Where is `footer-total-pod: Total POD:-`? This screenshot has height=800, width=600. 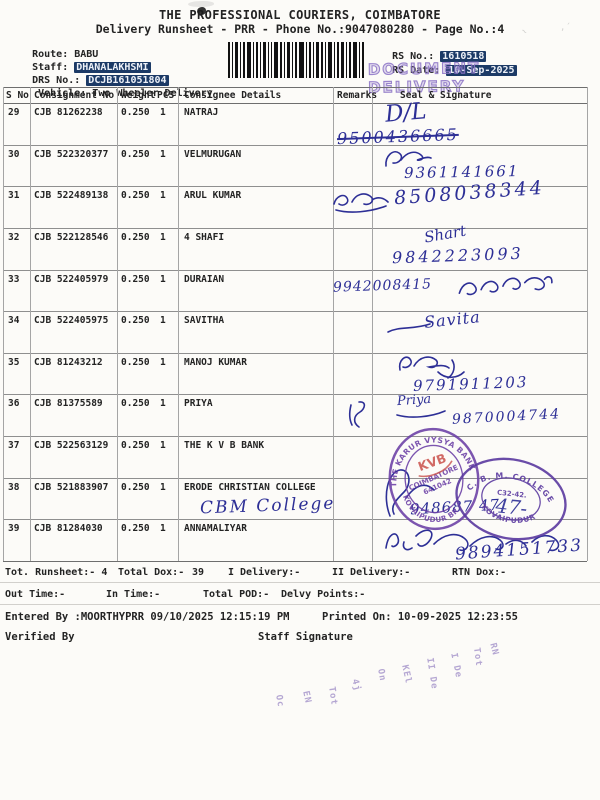 footer-total-pod: Total POD:- is located at coordinates (236, 594).